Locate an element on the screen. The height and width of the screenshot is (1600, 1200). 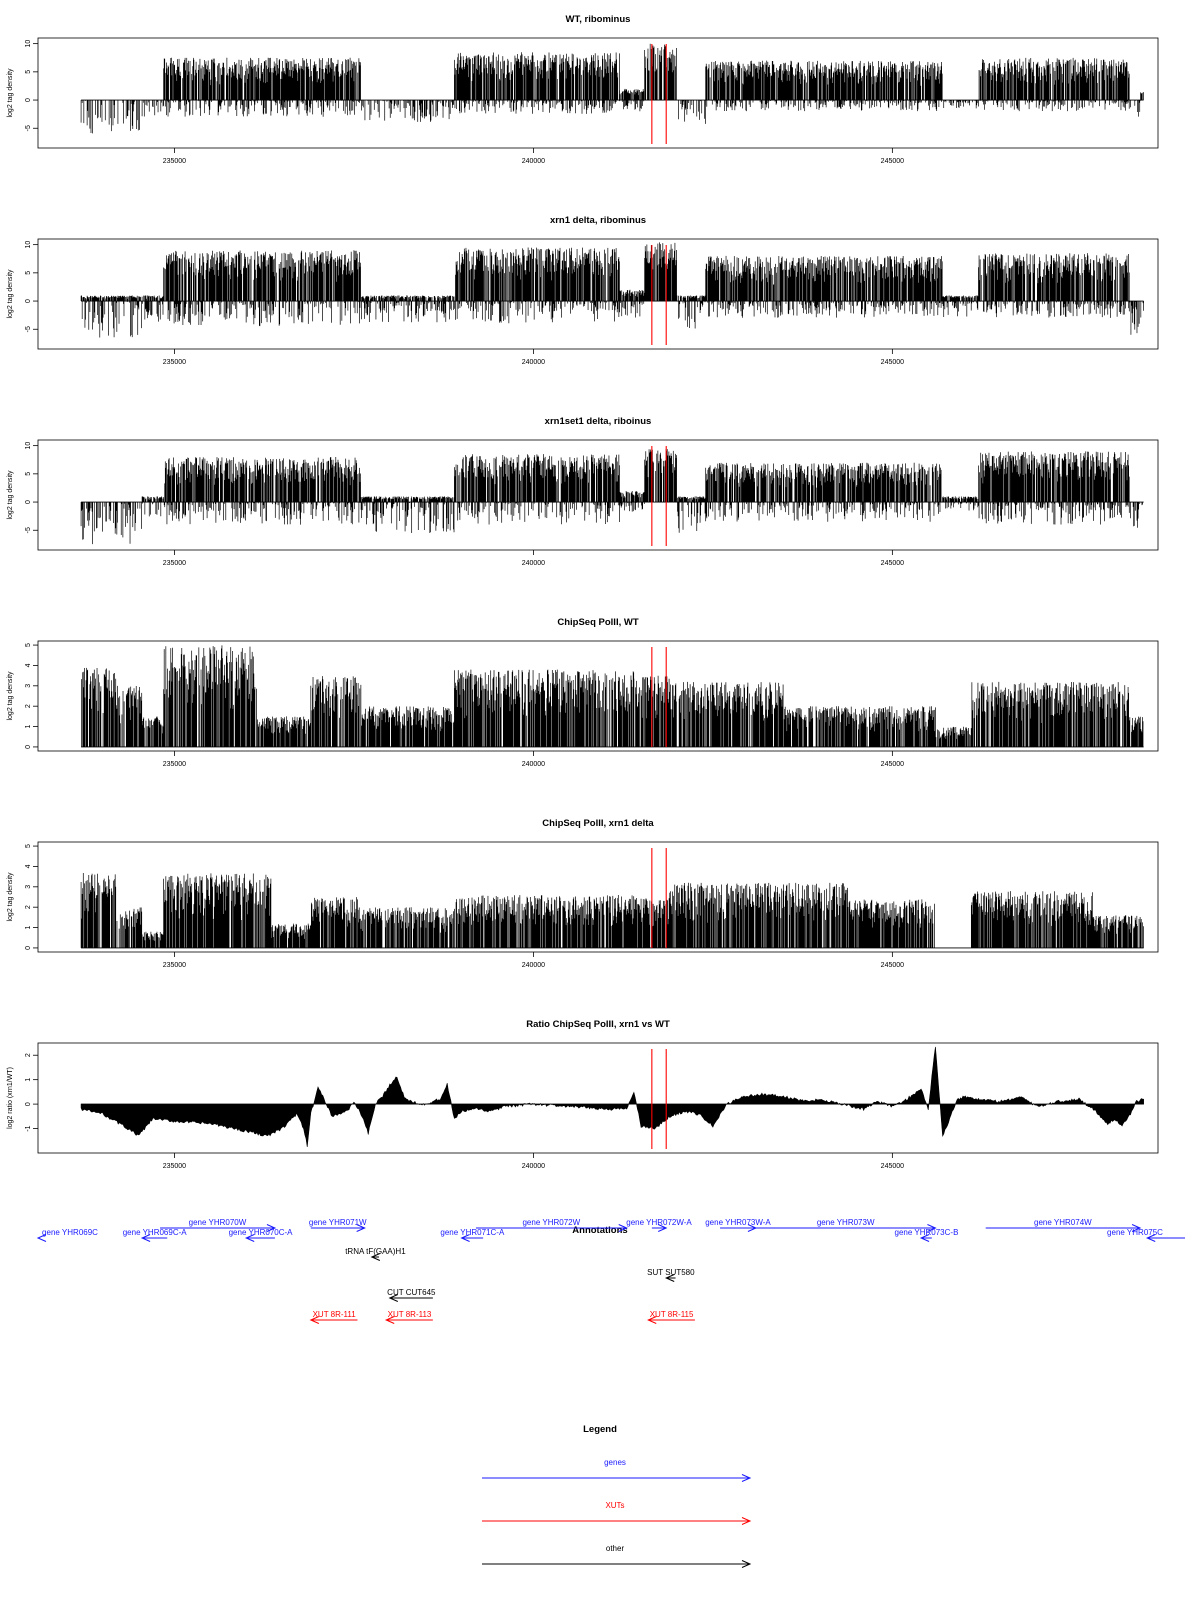
feature-label: gene YHR072W-A is located at coordinates (659, 1222).